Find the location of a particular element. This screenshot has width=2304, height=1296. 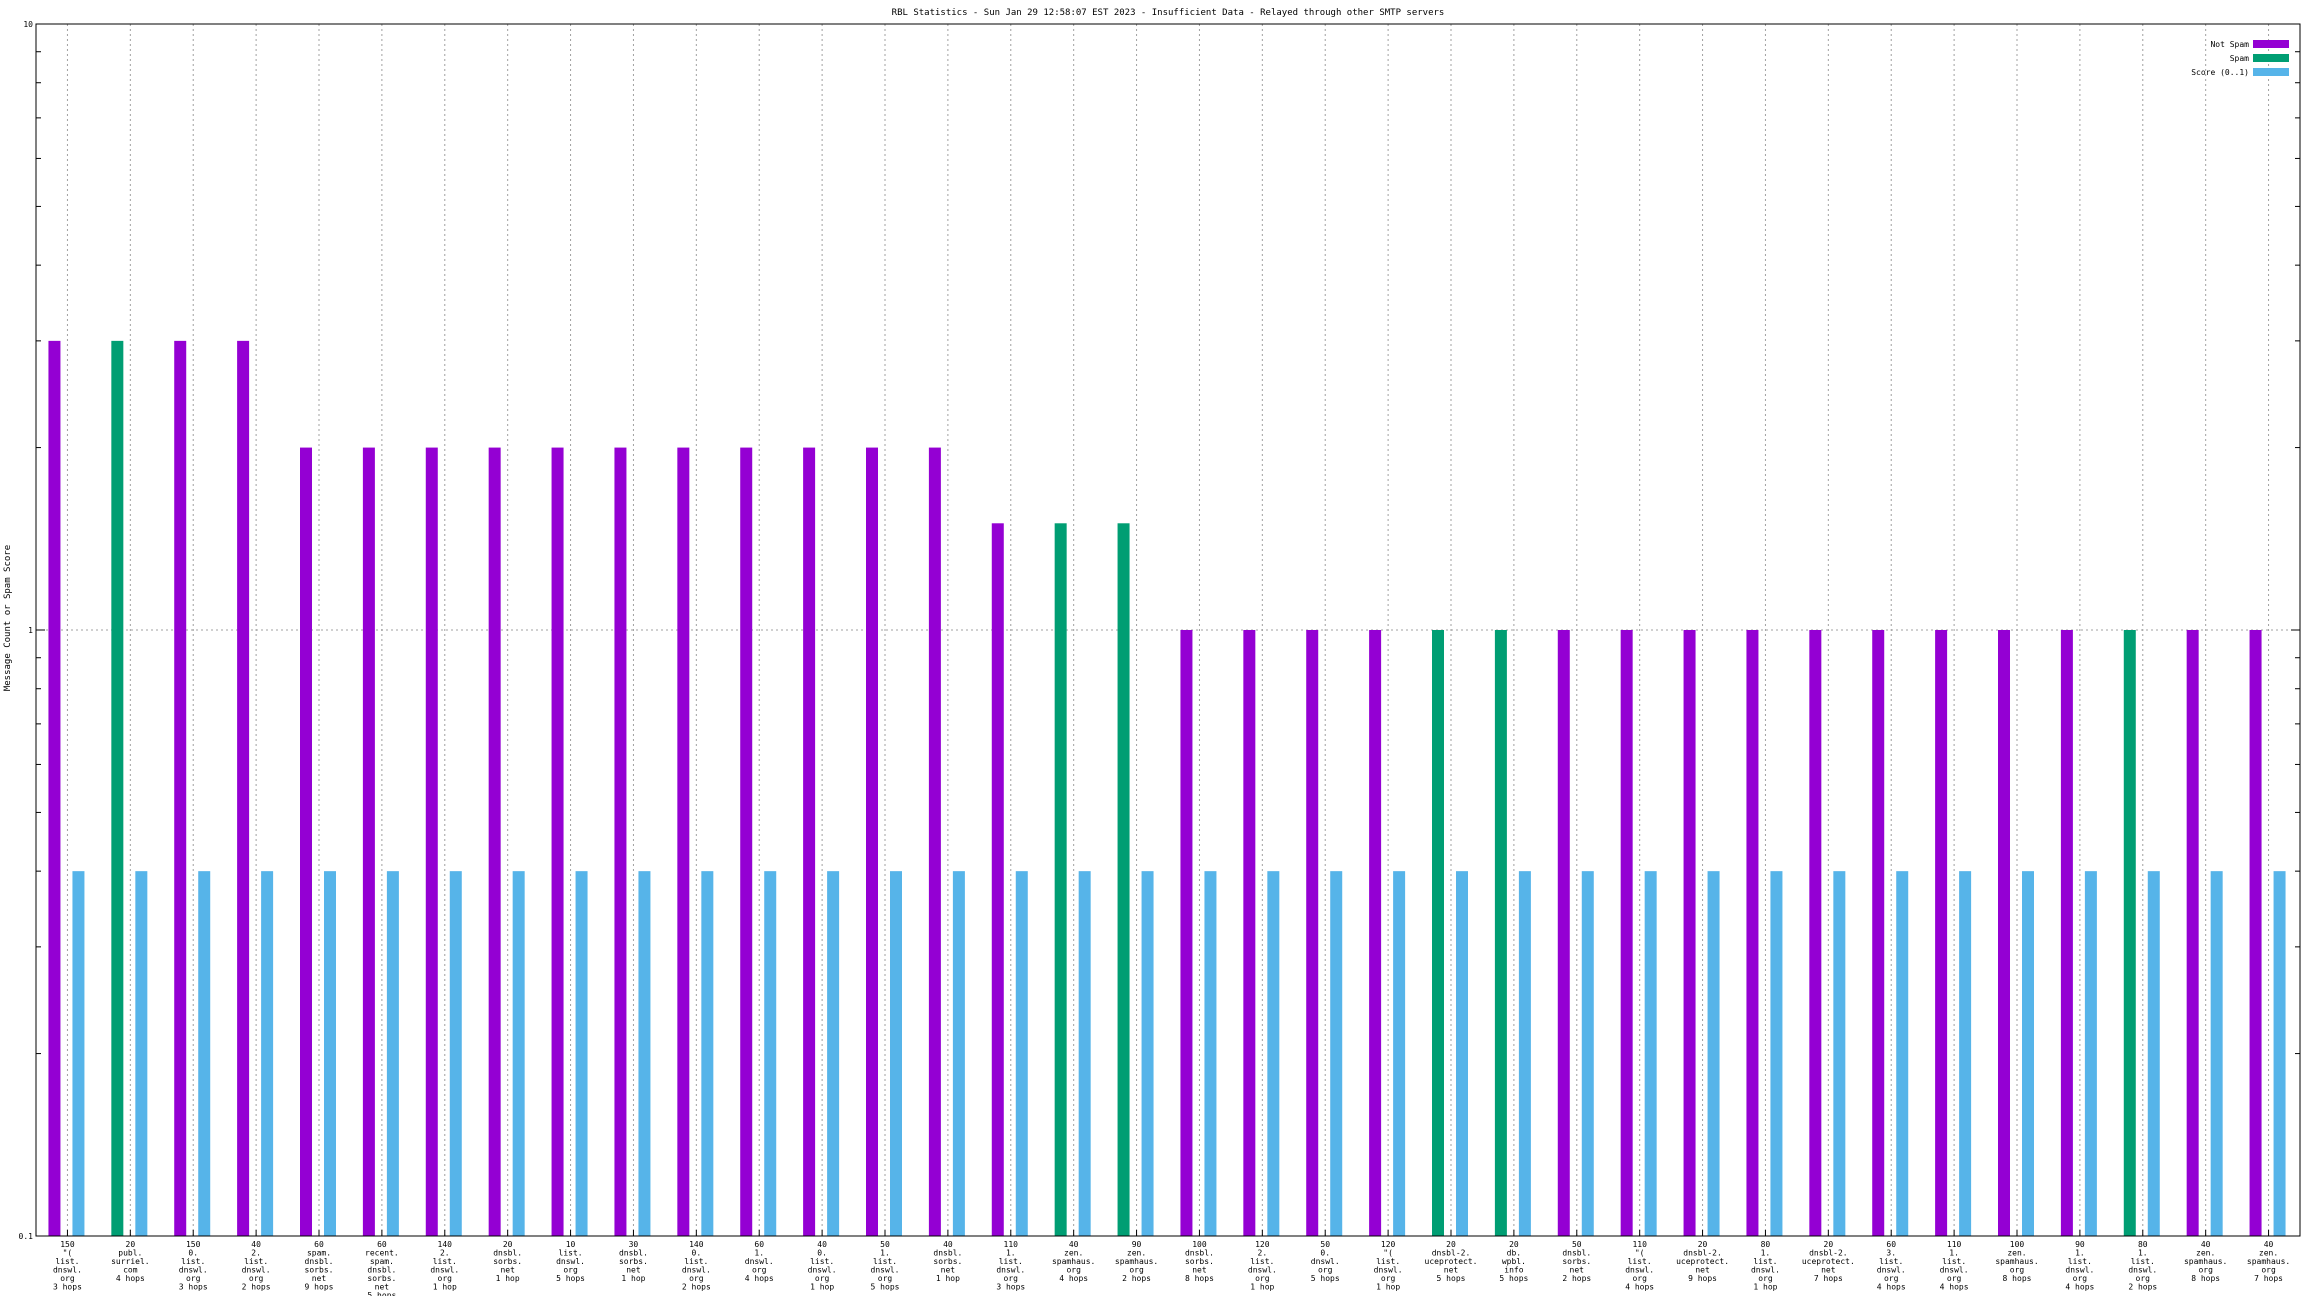

x-tick-label: 20 dnsbl-2. uceprotect. net 5 hops is located at coordinates (1451, 1261).